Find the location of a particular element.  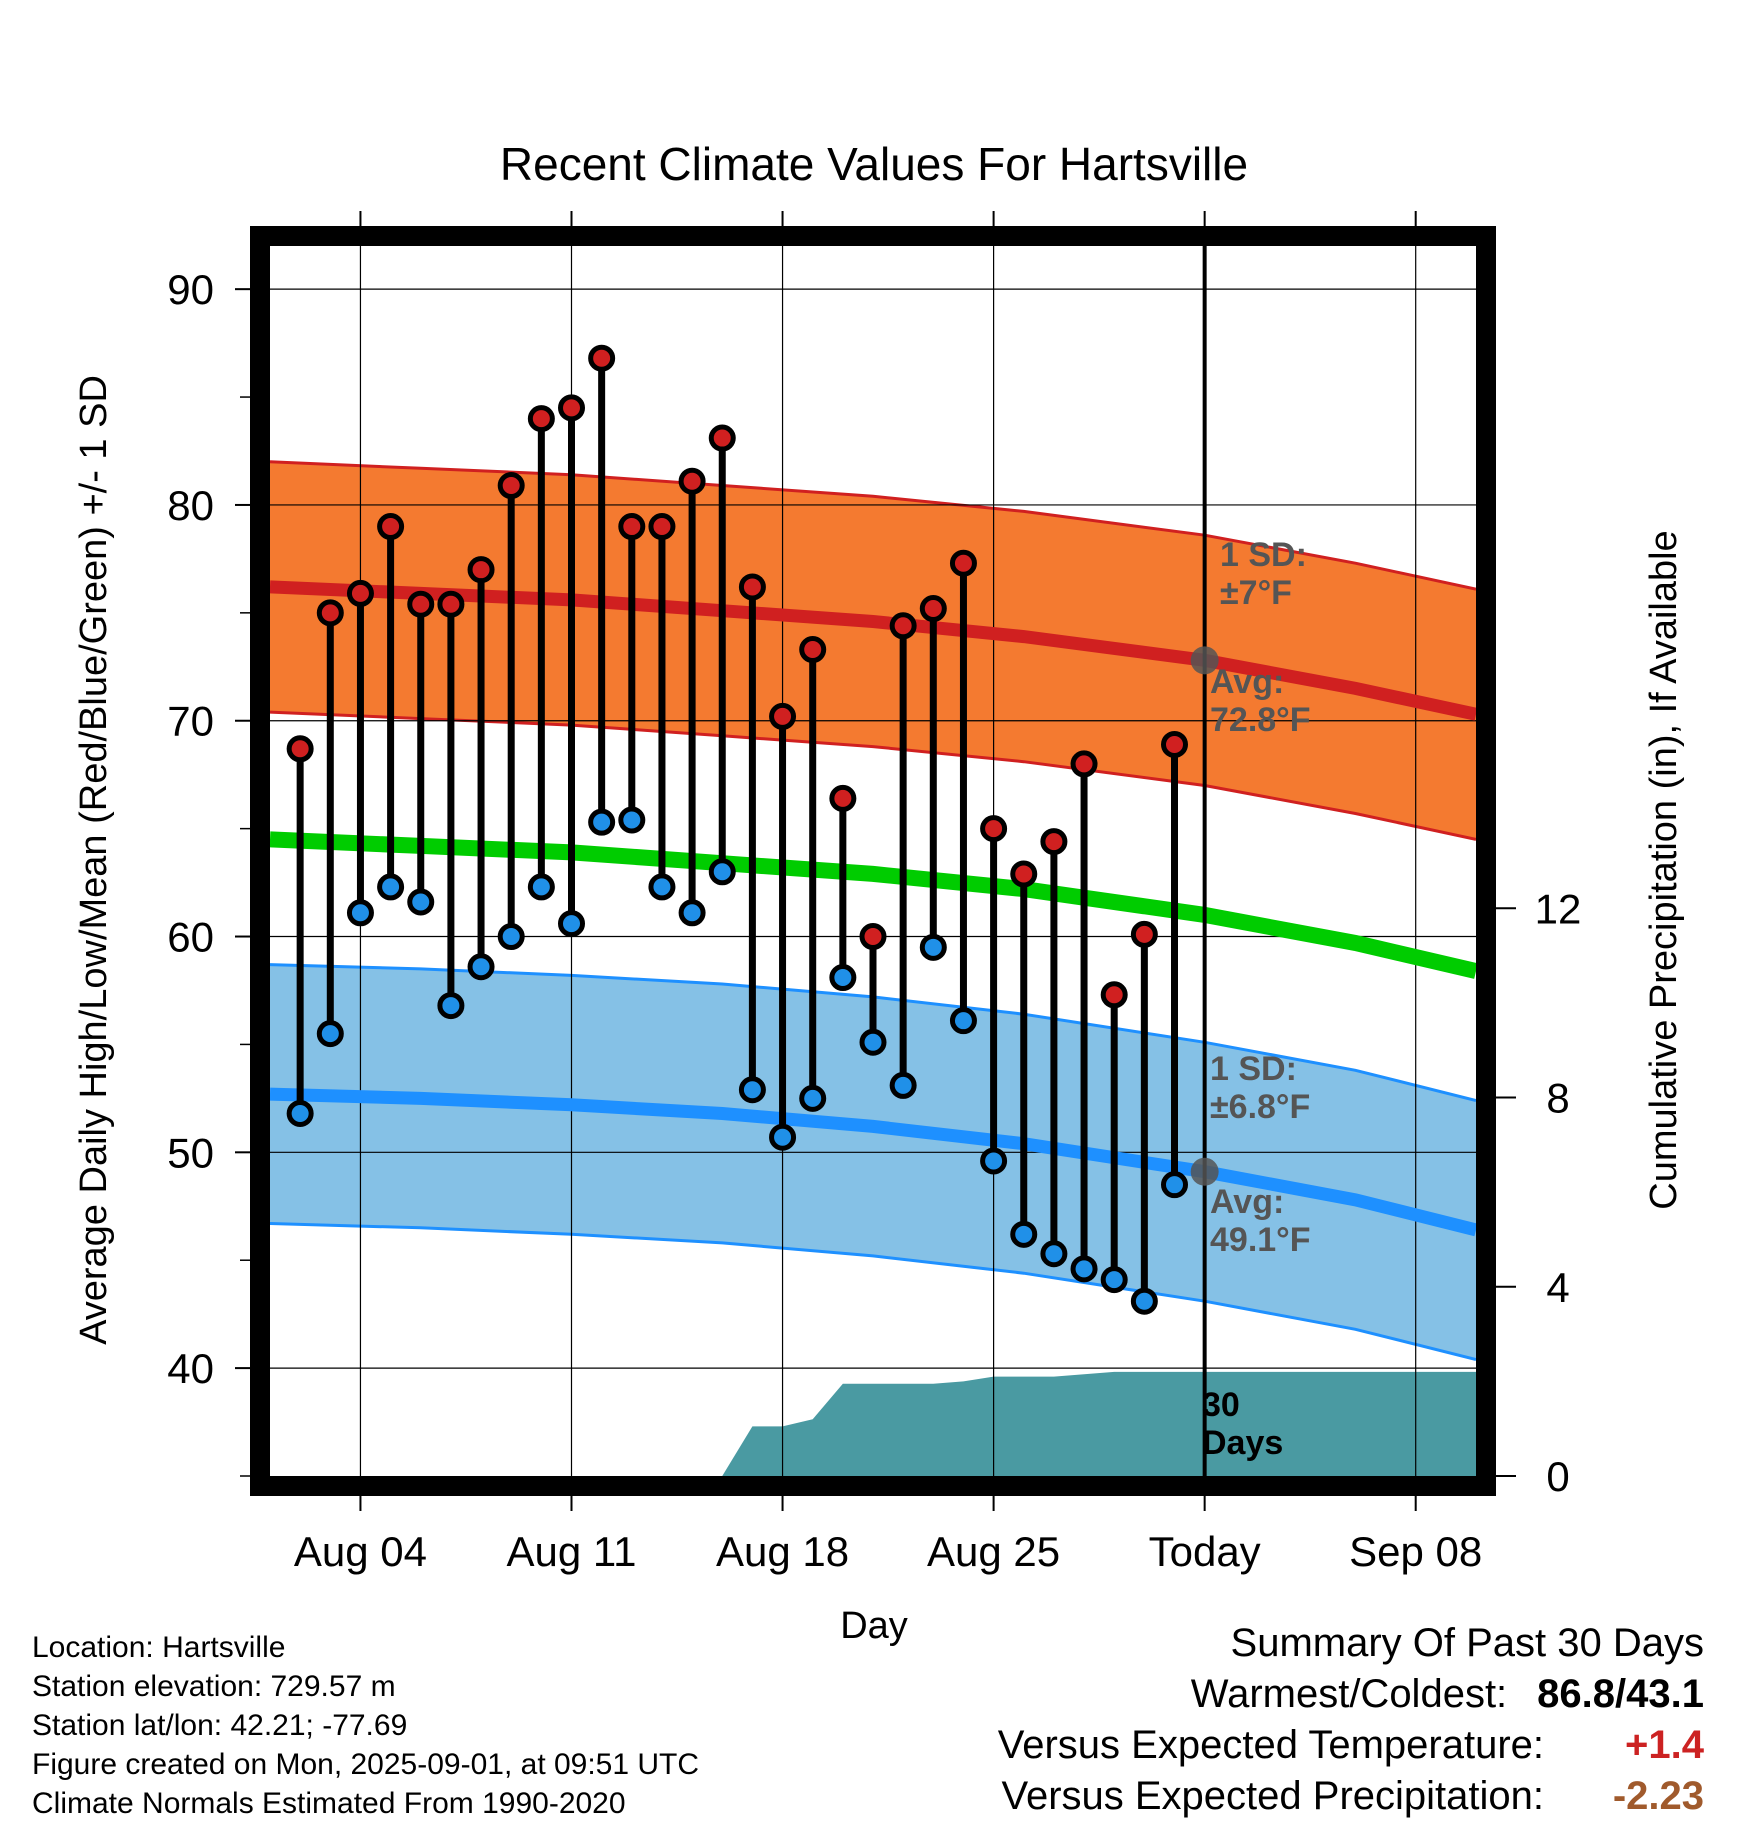

y2-tick-label: 12 is located at coordinates (1558, 908).